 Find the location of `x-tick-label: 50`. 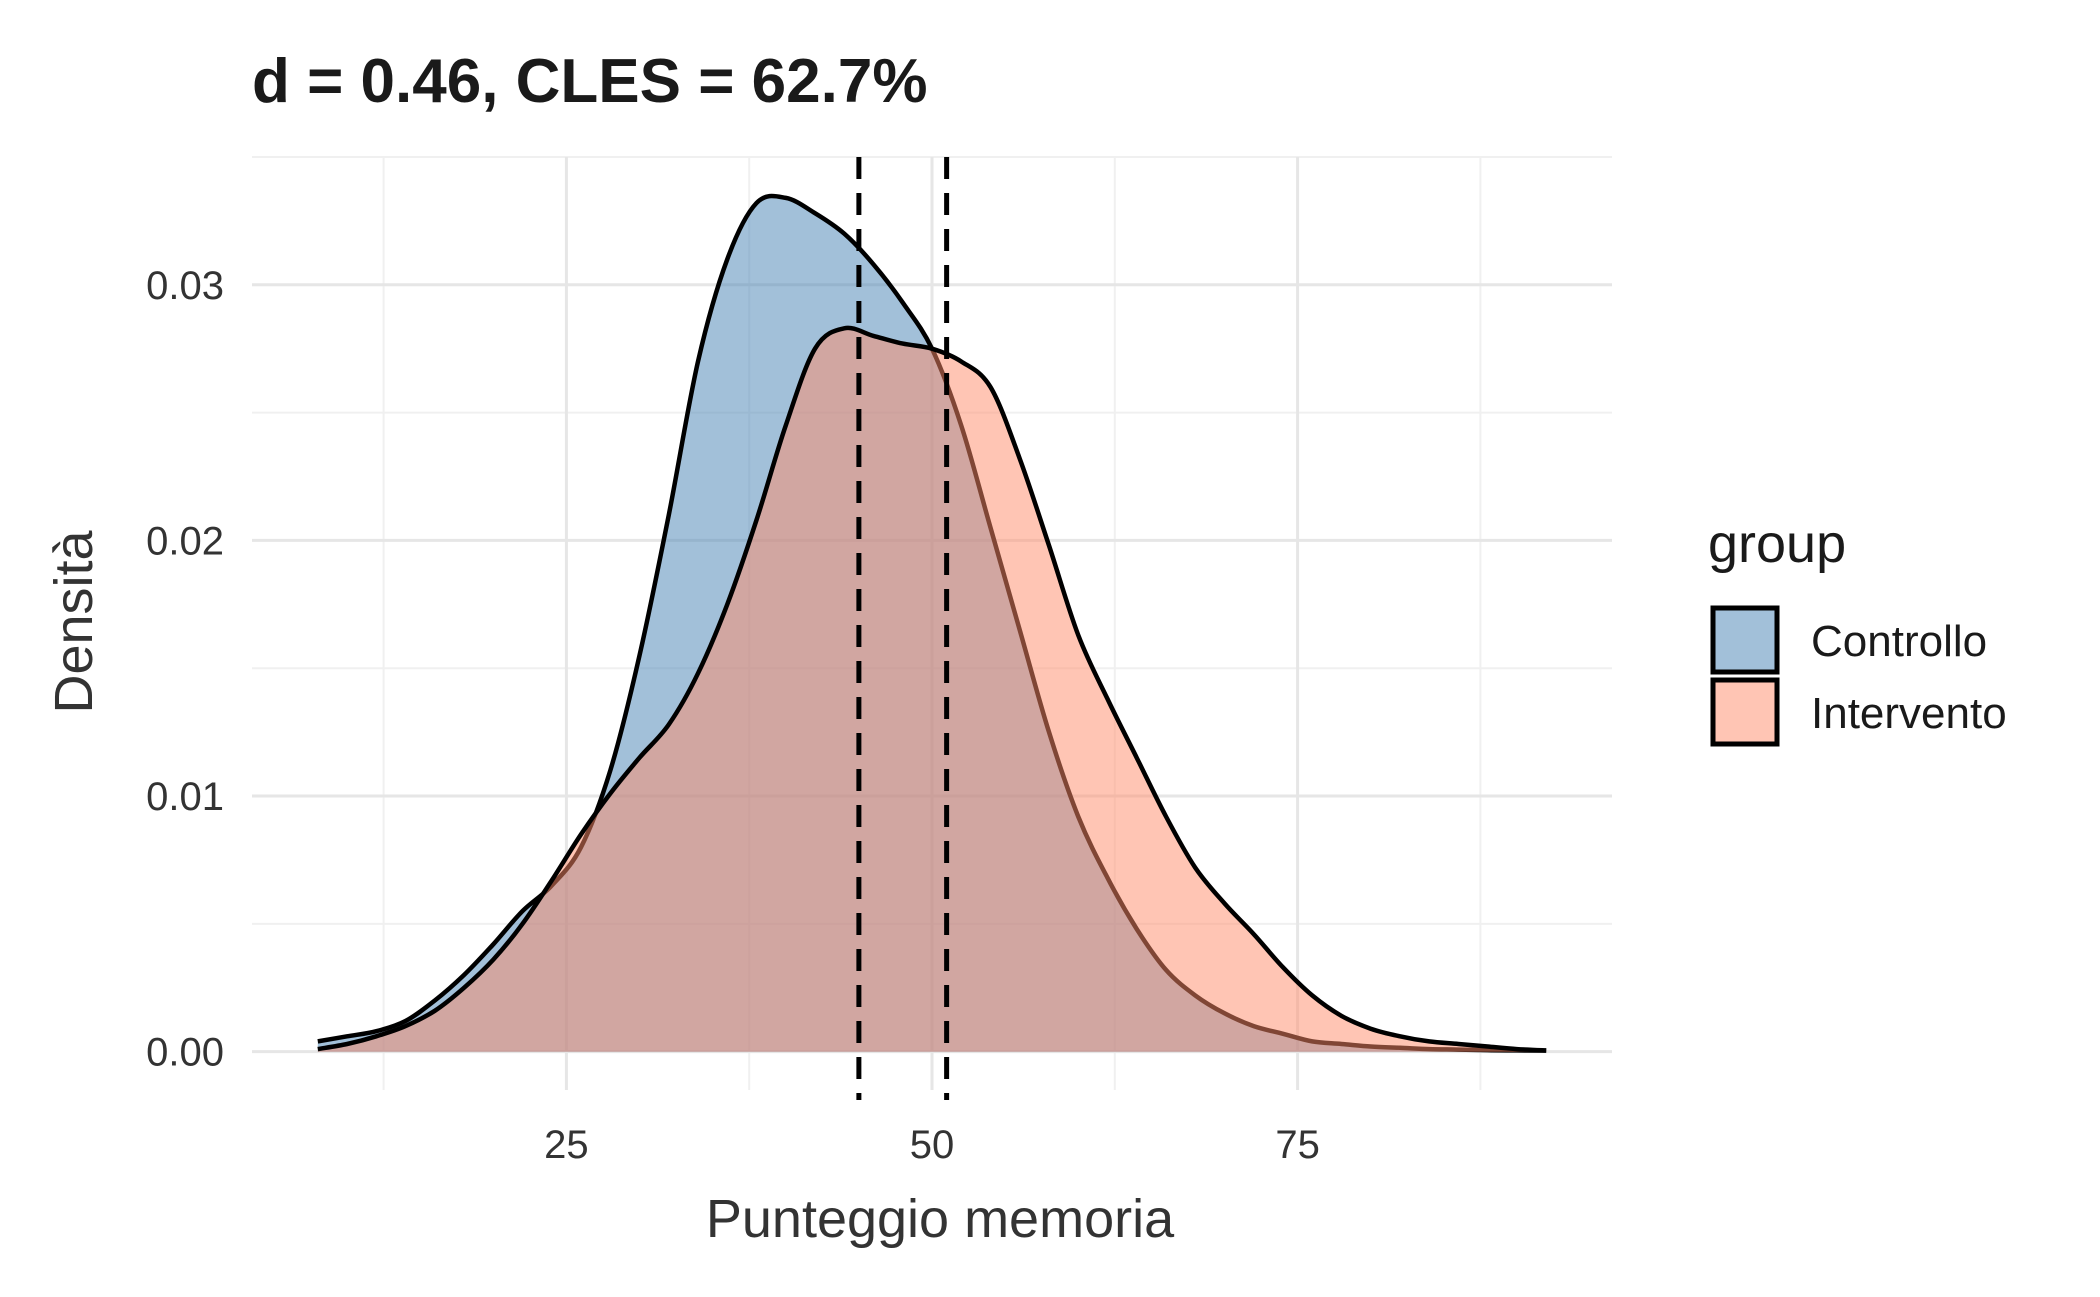

x-tick-label: 50 is located at coordinates (932, 1145).